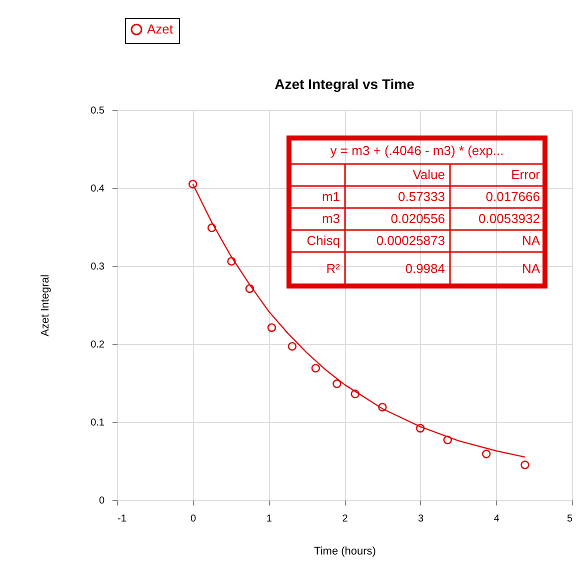 The height and width of the screenshot is (567, 578). What do you see at coordinates (331, 196) in the screenshot?
I see `annotation: m1` at bounding box center [331, 196].